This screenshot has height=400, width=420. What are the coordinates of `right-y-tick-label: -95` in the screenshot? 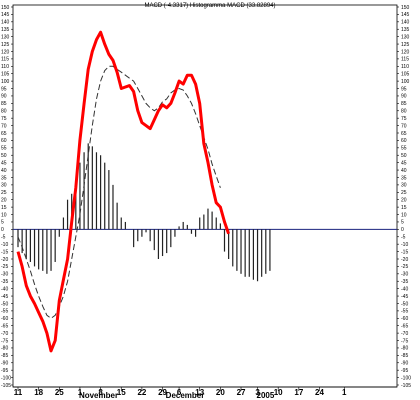 It's located at (404, 371).